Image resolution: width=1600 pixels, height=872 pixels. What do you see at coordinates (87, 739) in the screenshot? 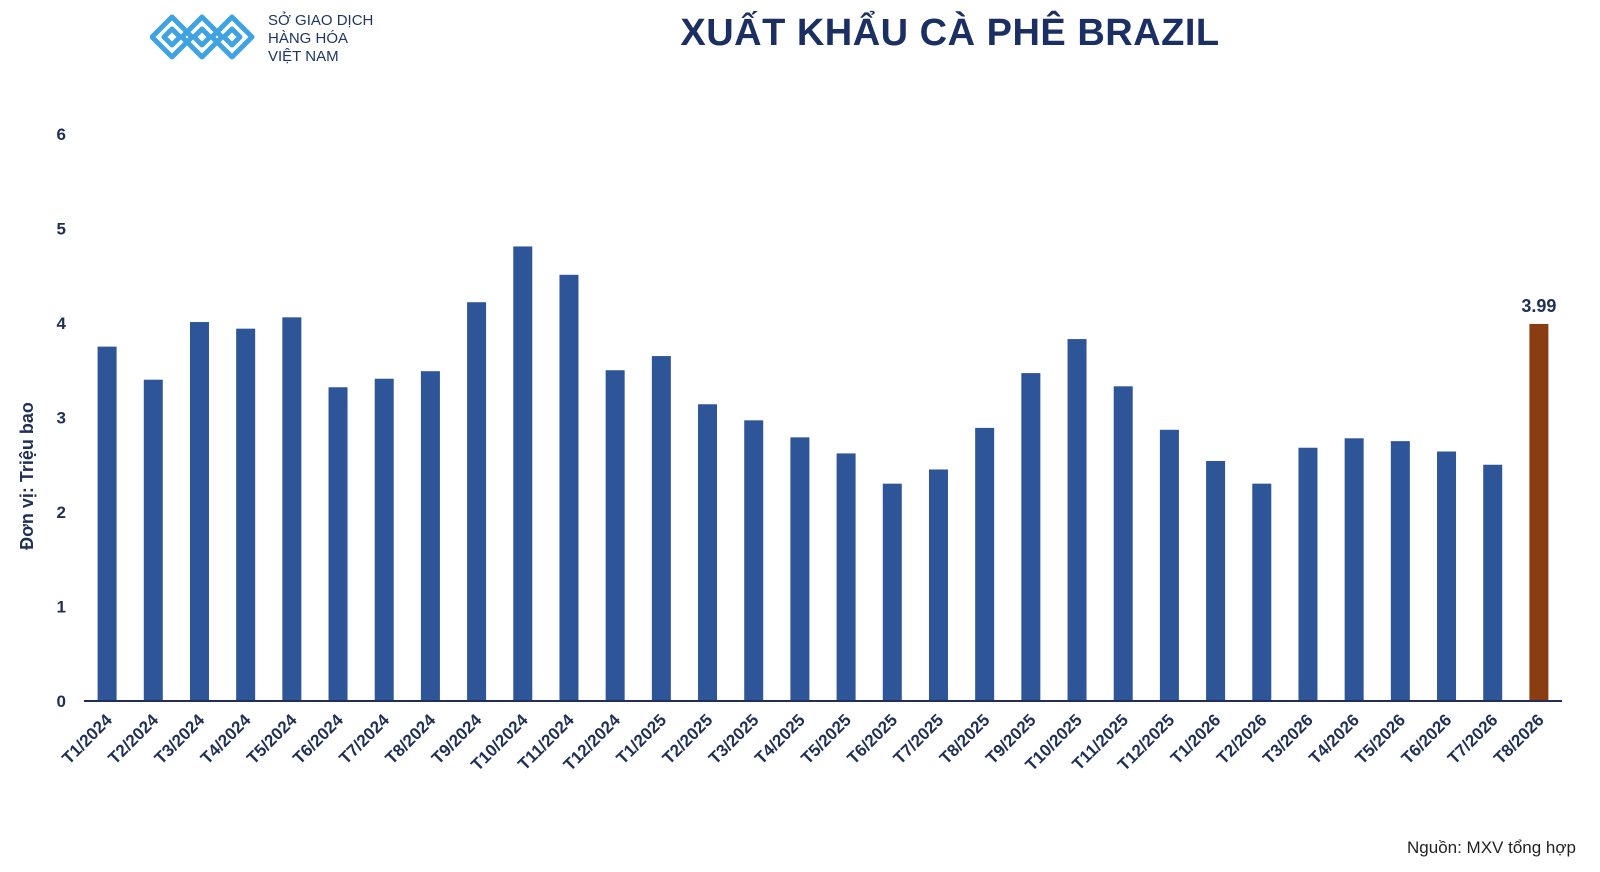
I see `x-tick-label: T1/2024` at bounding box center [87, 739].